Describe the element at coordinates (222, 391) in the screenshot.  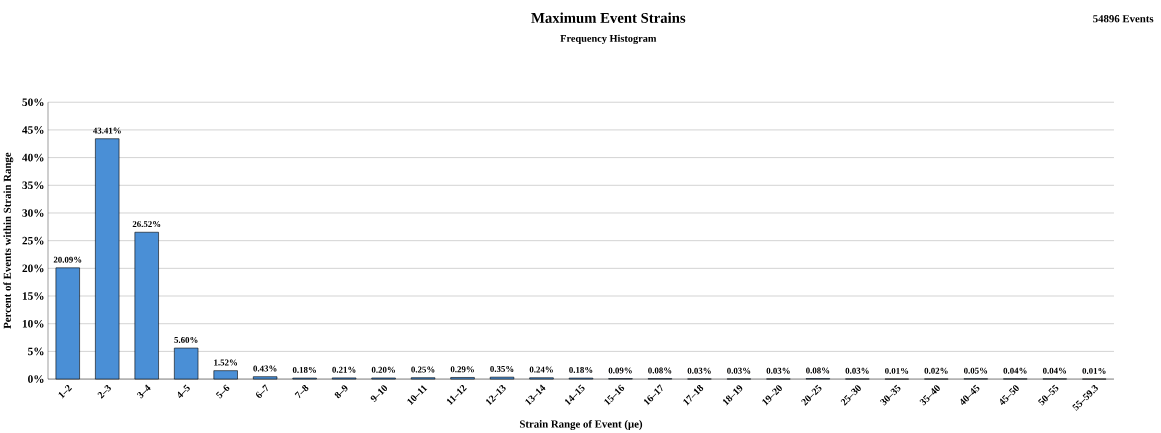
I see `x-tick-label: 5–6` at that location.